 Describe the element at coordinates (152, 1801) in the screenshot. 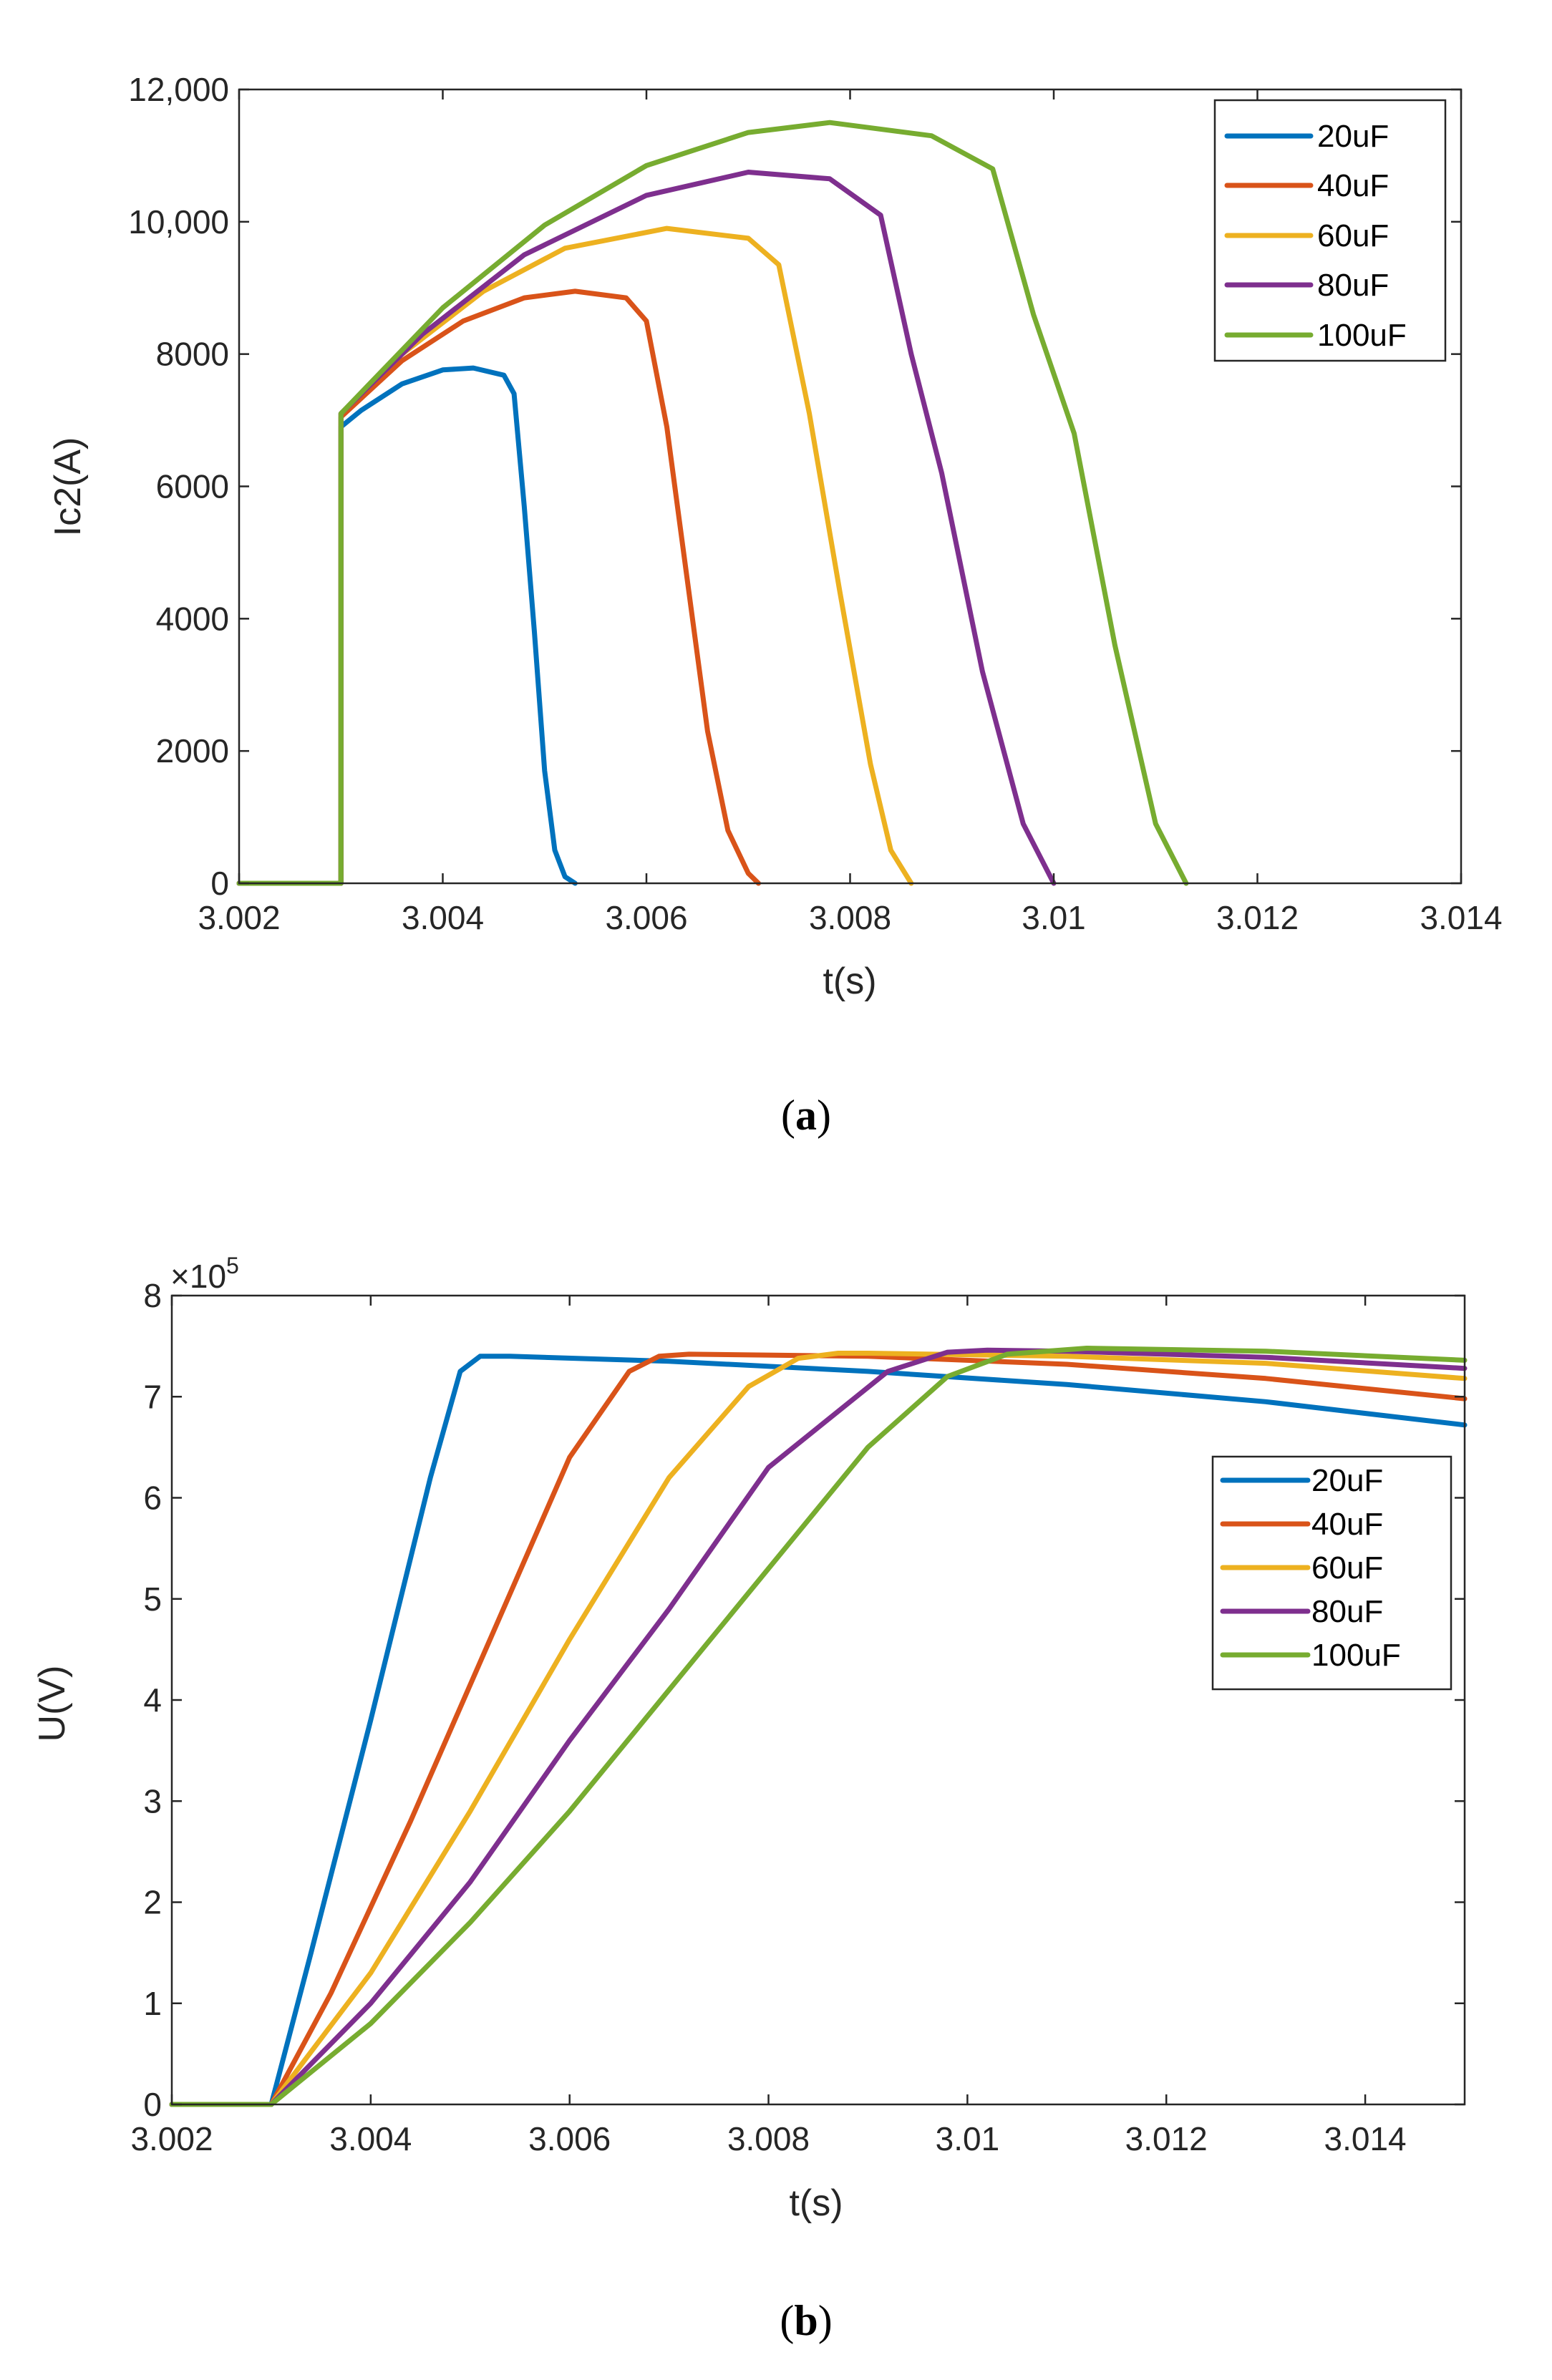

I see `y-tick-label: 3` at that location.